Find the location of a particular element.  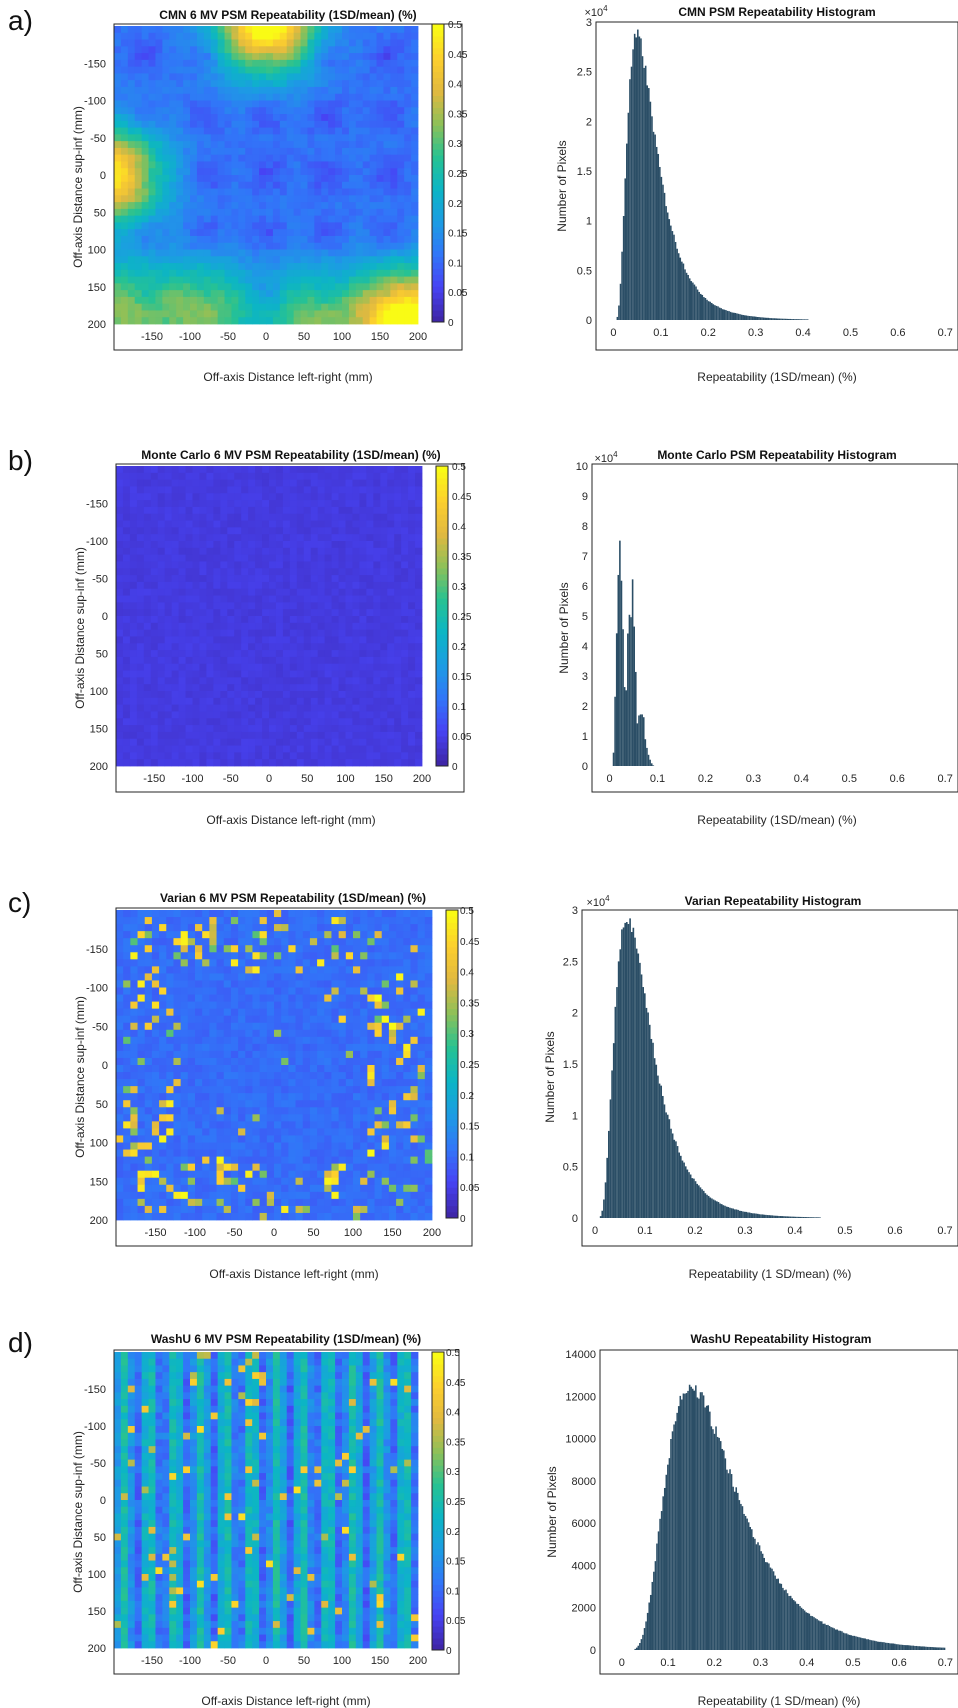

y-tick-label: 0 is located at coordinates (585, 767).